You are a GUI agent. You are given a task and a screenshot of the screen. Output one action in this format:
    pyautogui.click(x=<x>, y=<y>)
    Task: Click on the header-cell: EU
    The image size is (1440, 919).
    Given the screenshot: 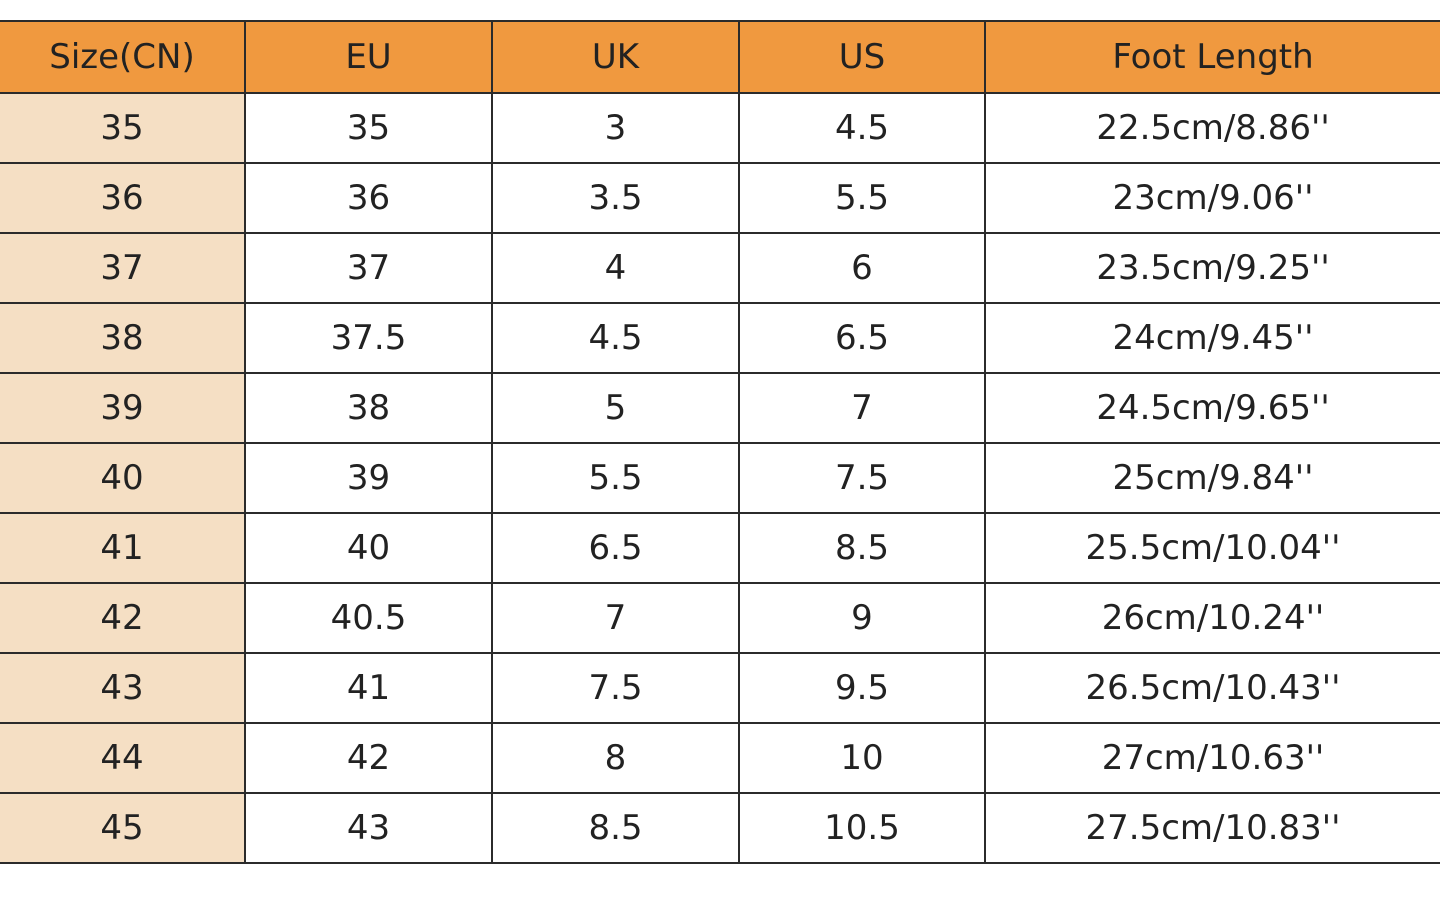 What is the action you would take?
    pyautogui.click(x=368, y=57)
    